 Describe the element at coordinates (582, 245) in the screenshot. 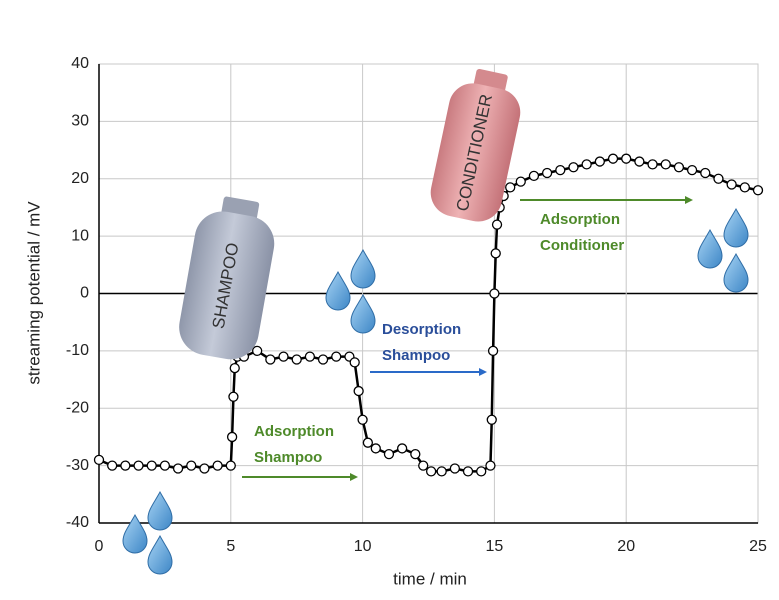

I see `annotation: Conditioner` at that location.